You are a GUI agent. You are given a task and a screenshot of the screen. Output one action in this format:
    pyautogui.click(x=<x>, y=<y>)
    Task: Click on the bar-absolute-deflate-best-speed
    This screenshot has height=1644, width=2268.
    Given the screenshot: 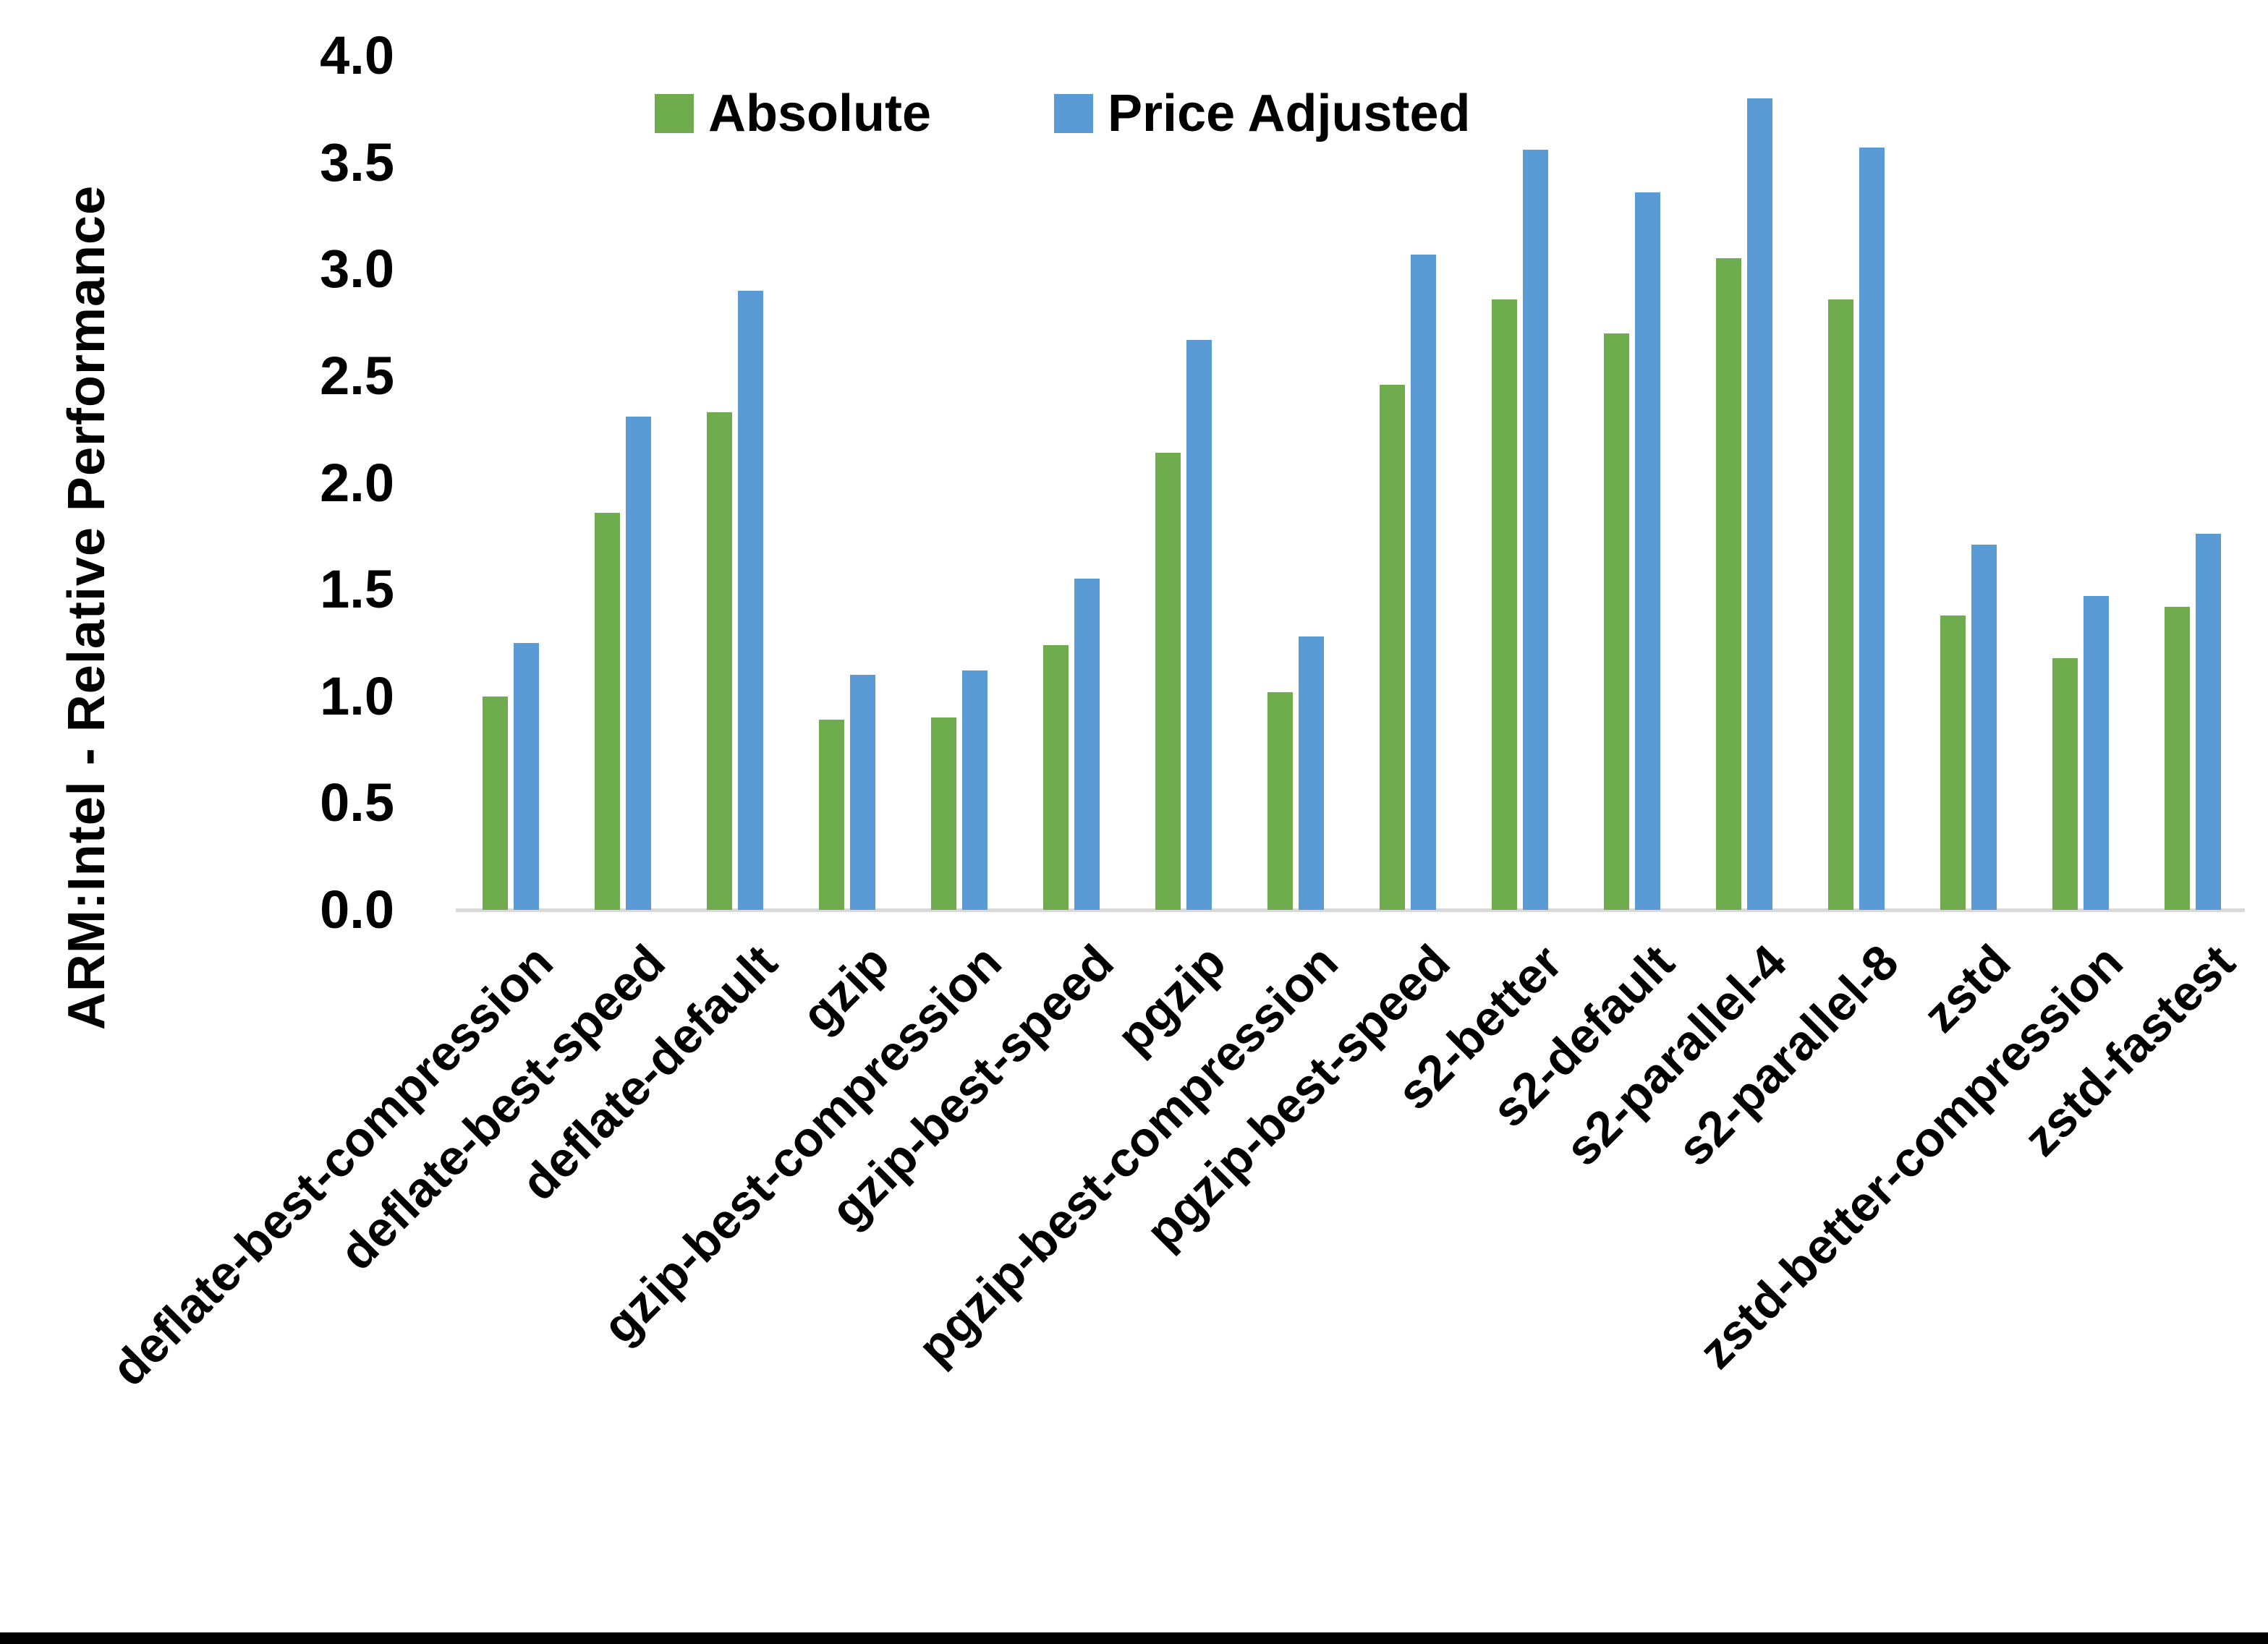 What is the action you would take?
    pyautogui.click(x=607, y=711)
    